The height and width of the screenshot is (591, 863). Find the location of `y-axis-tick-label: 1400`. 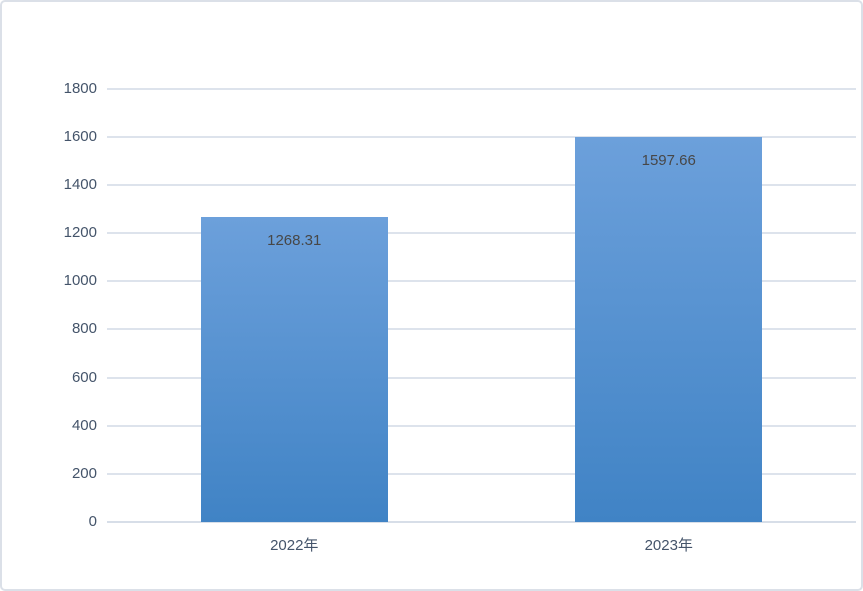

y-axis-tick-label: 1400 is located at coordinates (80, 184).